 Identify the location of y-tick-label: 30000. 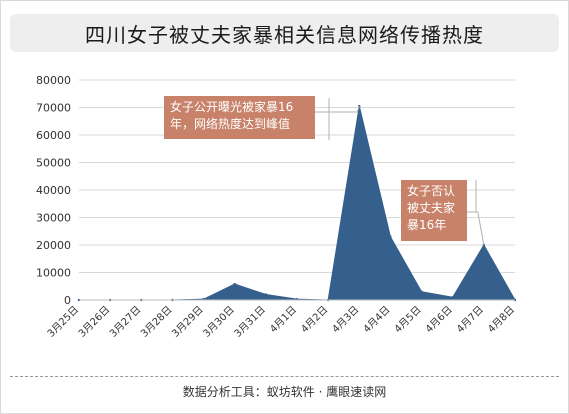
(53, 218).